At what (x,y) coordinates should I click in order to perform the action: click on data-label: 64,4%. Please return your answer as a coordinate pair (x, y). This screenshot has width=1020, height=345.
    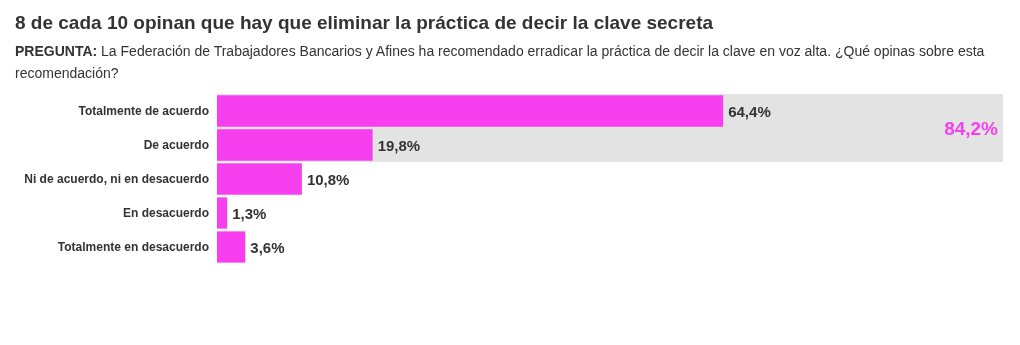
    Looking at the image, I should click on (749, 111).